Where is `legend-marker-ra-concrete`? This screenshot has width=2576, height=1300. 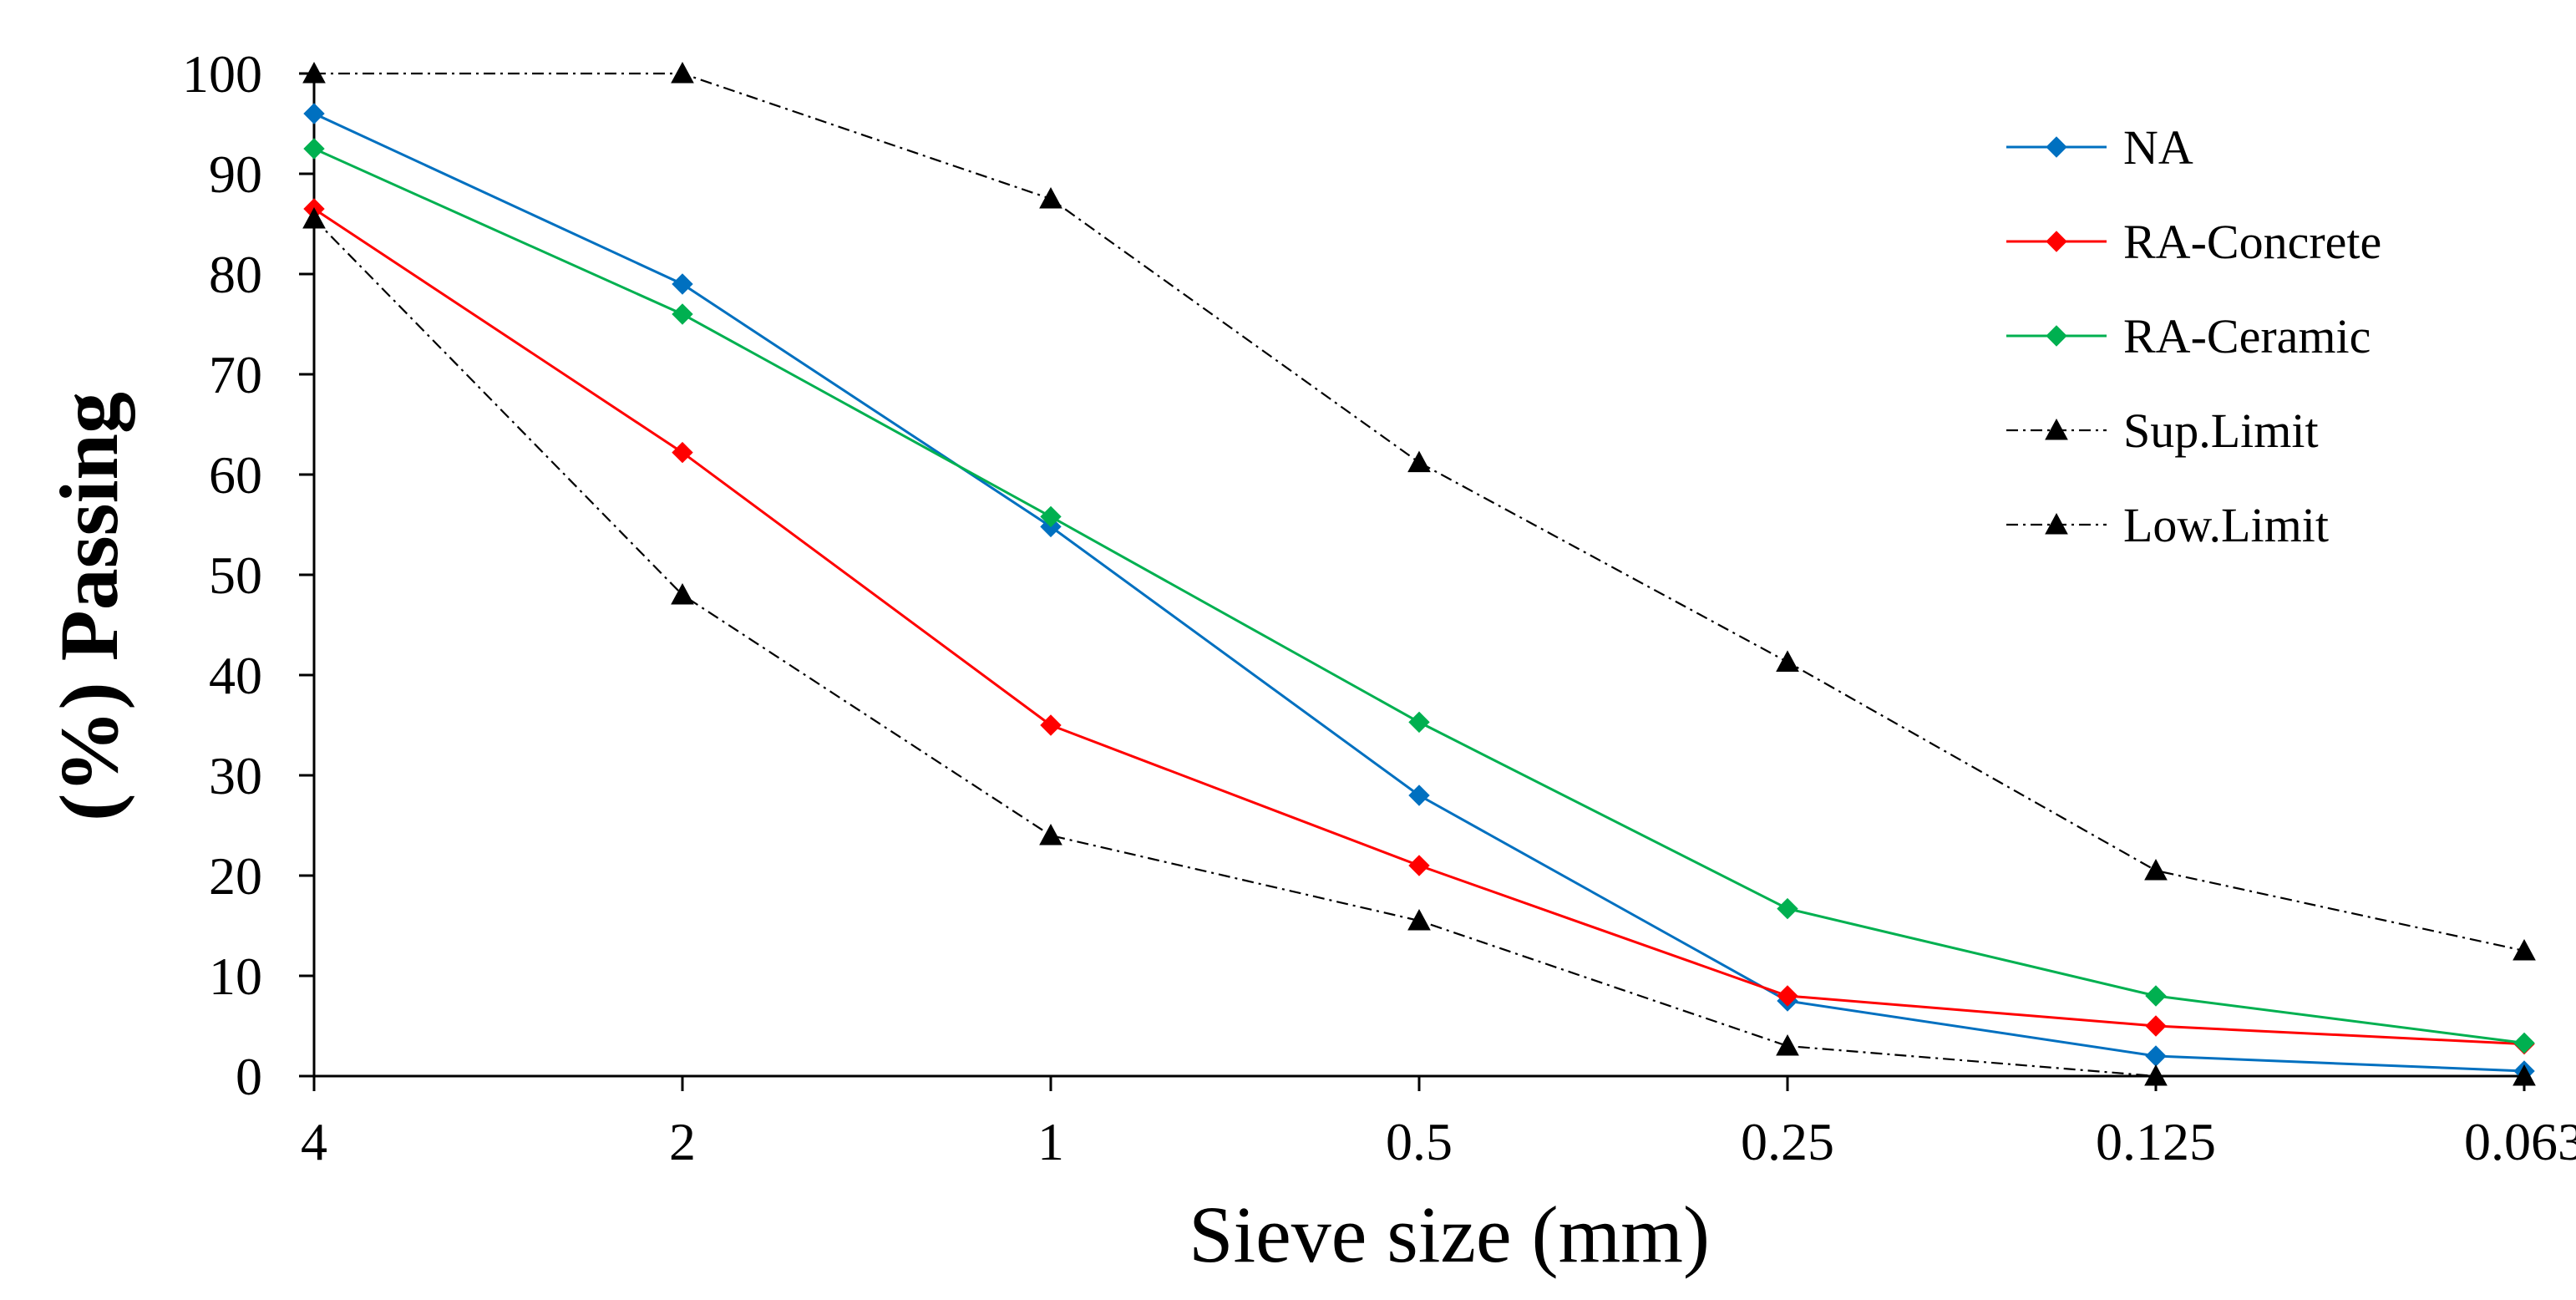 legend-marker-ra-concrete is located at coordinates (2056, 242).